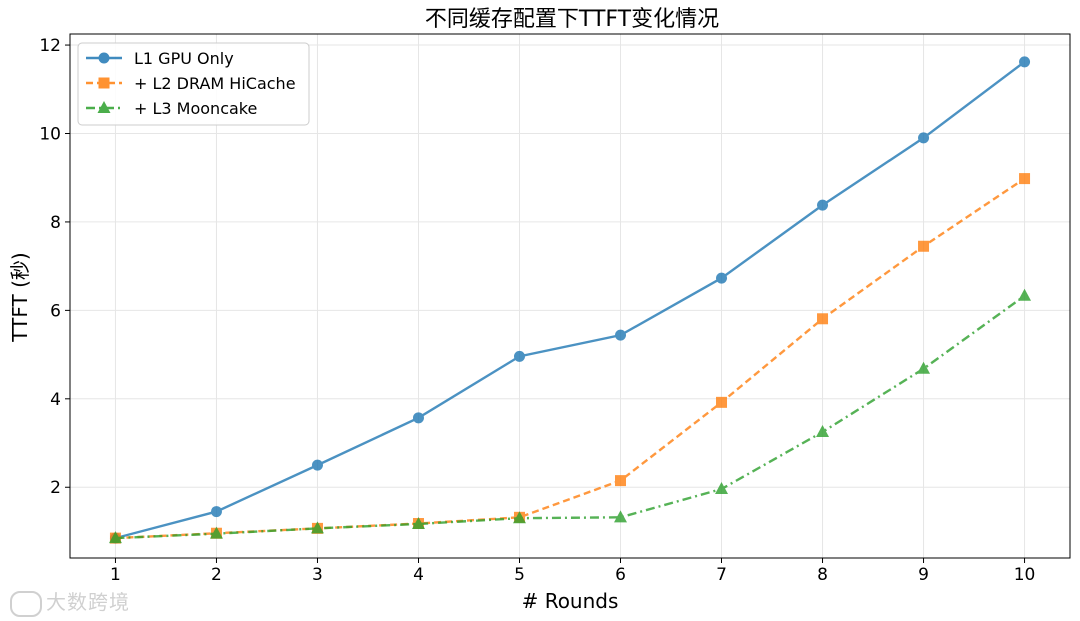  What do you see at coordinates (1025, 575) in the screenshot?
I see `x-tick-label: 10` at bounding box center [1025, 575].